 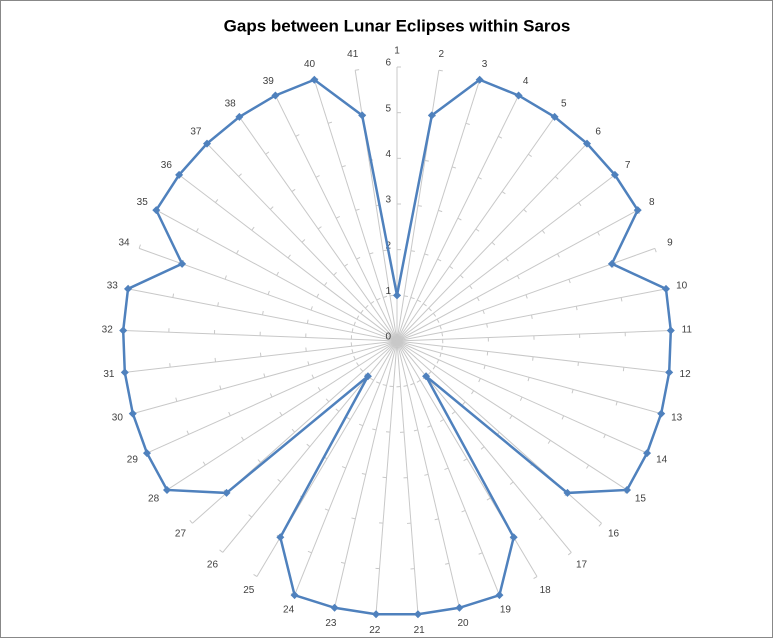 What do you see at coordinates (420, 630) in the screenshot?
I see `category-label: 21` at bounding box center [420, 630].